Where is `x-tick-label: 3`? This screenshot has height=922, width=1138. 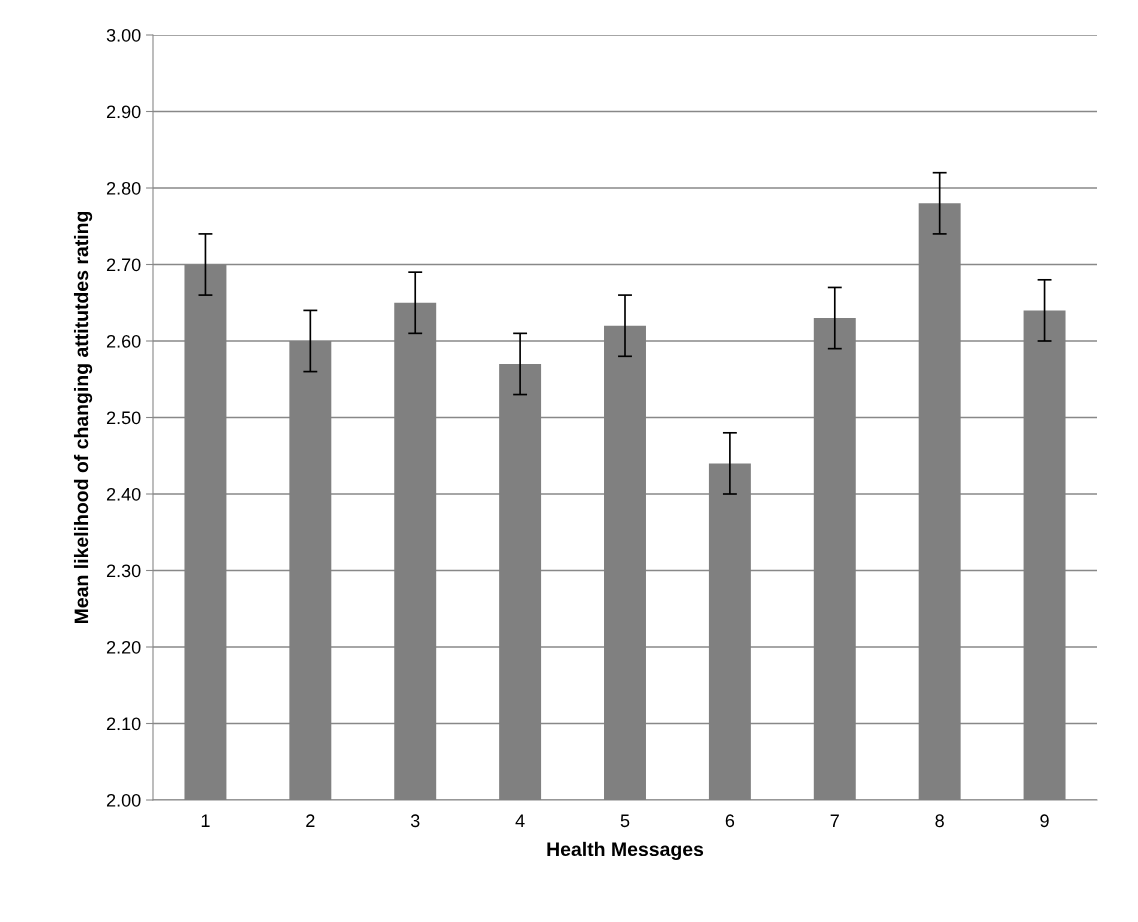 x-tick-label: 3 is located at coordinates (415, 821).